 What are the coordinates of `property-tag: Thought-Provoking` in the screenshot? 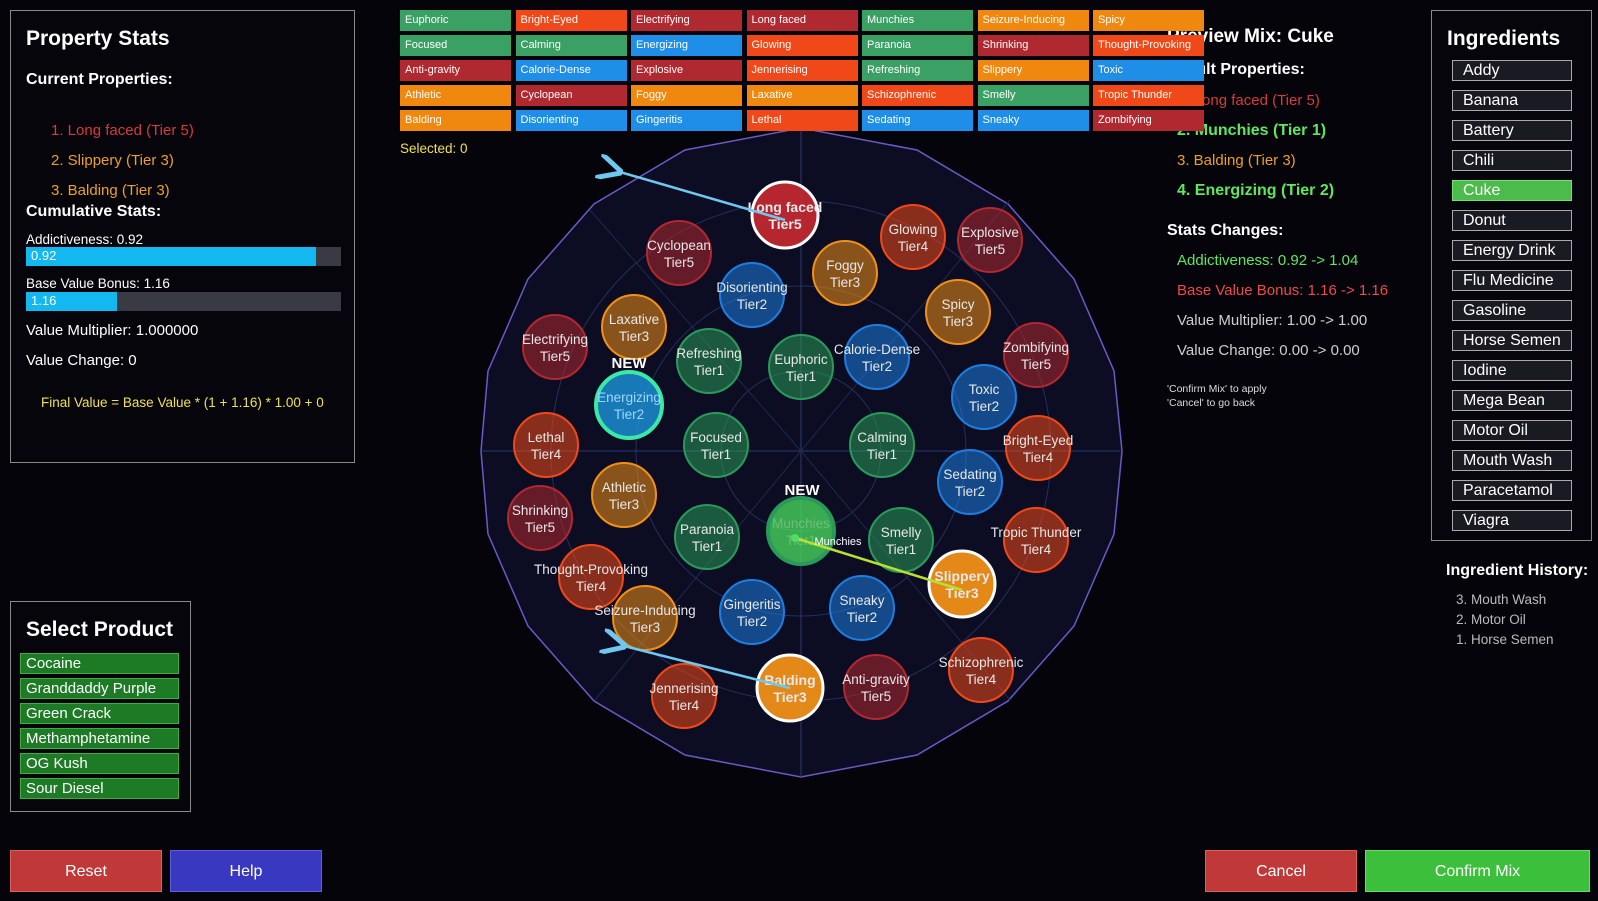 It's located at (1148, 45).